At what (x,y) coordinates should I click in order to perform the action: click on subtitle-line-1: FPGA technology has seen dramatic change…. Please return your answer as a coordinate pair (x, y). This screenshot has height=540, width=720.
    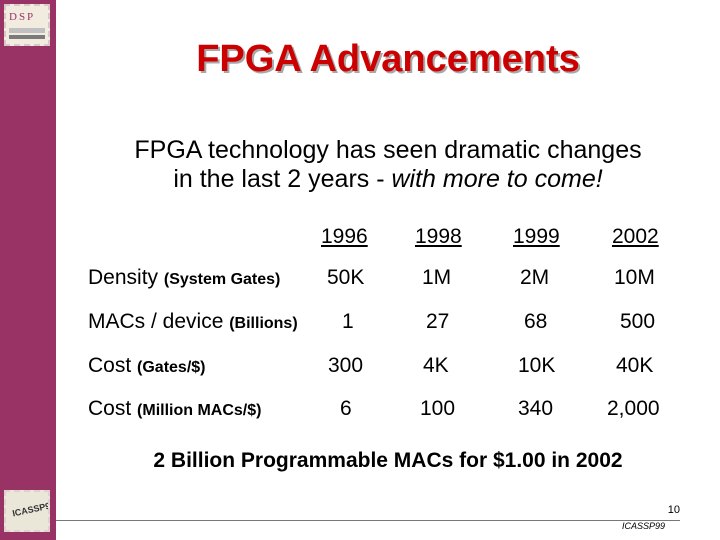
    Looking at the image, I should click on (388, 150).